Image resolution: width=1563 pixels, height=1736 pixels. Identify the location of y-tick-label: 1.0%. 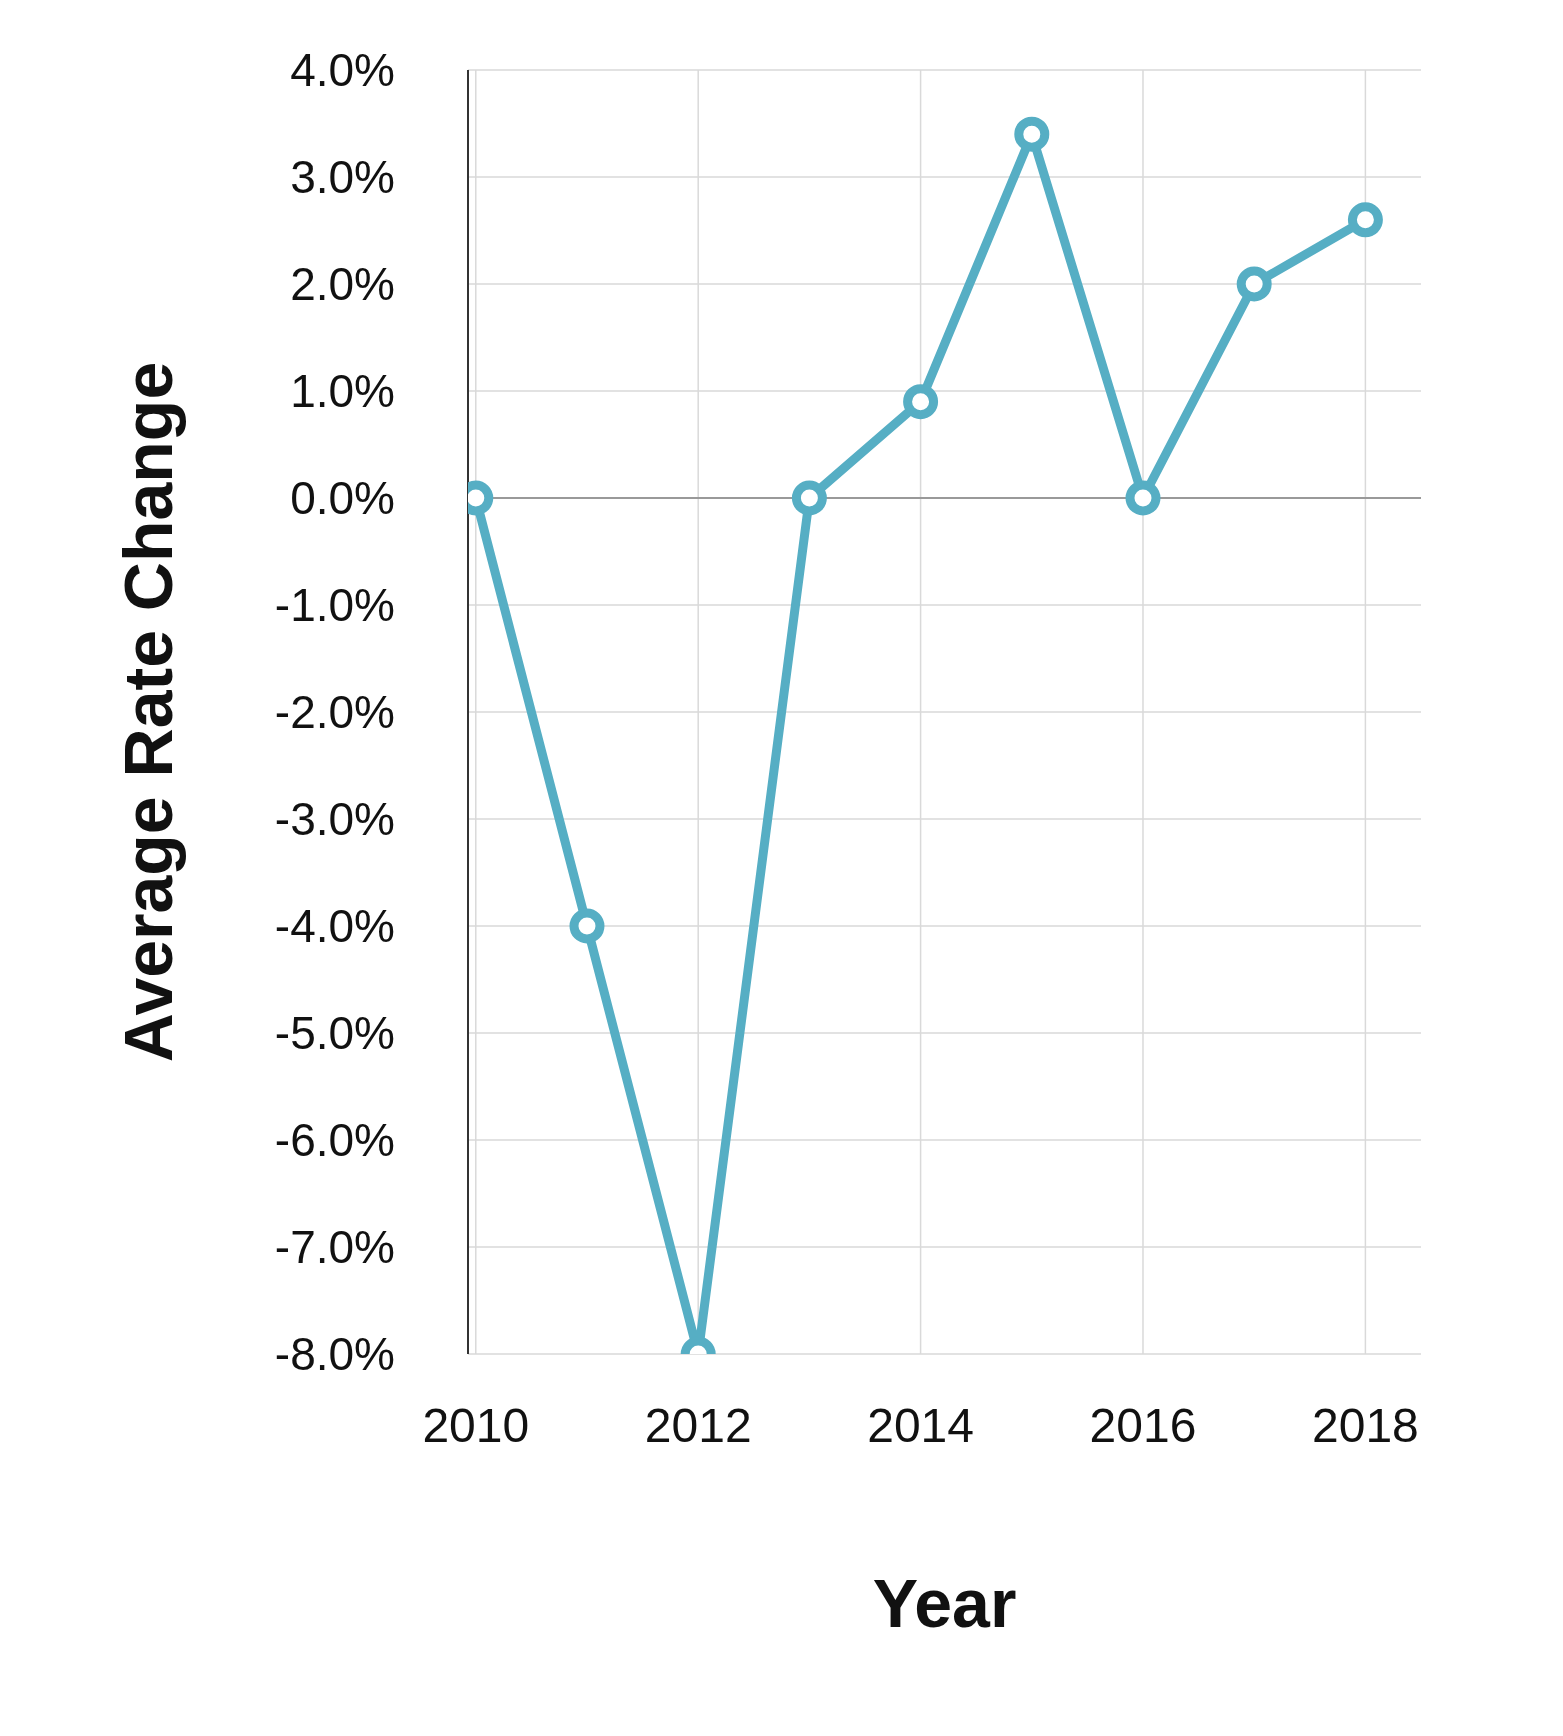
(342, 391).